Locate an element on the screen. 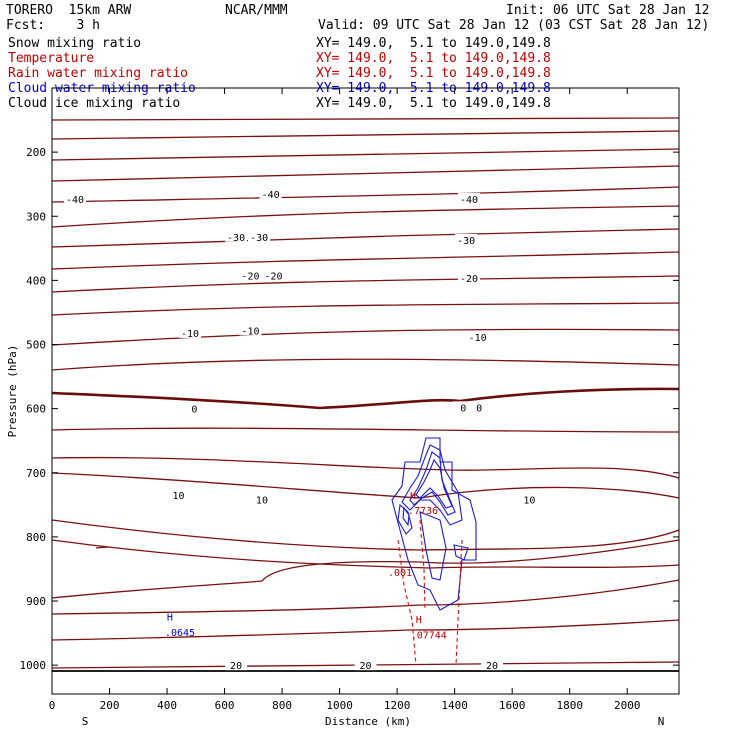 The height and width of the screenshot is (740, 740). legend-xy-rain: XY= 149.0, 5.1 to 149.0,149.8 is located at coordinates (433, 73).